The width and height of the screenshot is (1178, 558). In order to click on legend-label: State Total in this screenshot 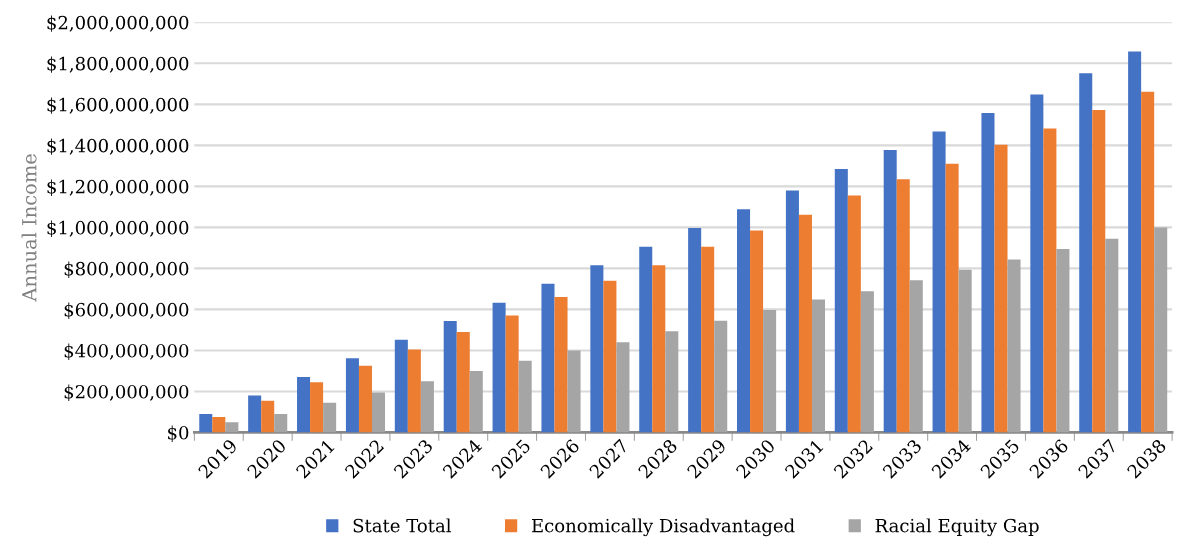, I will do `click(402, 525)`.